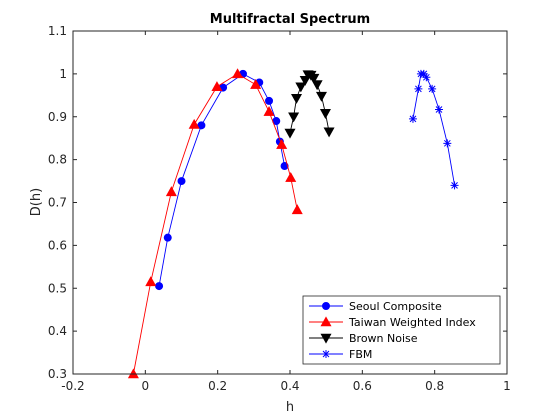  What do you see at coordinates (146, 386) in the screenshot?
I see `x-tick-label-1: 0` at bounding box center [146, 386].